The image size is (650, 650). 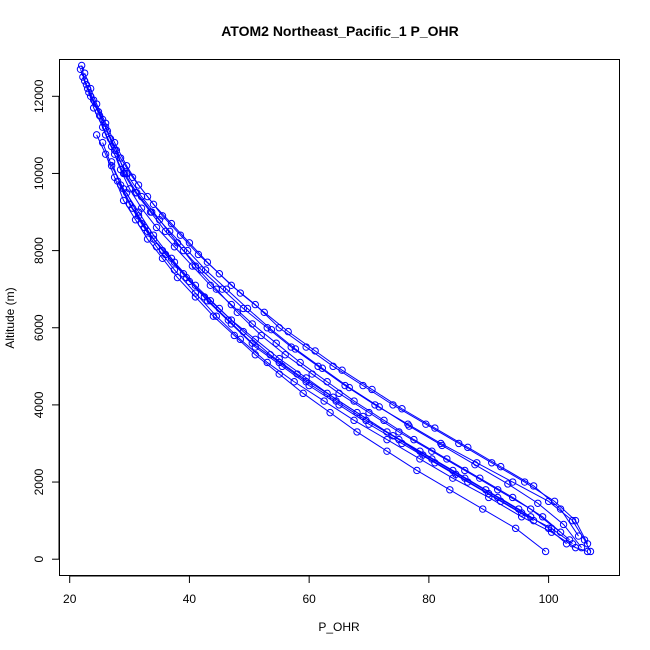 I want to click on y-tick-label: 10000, so click(x=39, y=173).